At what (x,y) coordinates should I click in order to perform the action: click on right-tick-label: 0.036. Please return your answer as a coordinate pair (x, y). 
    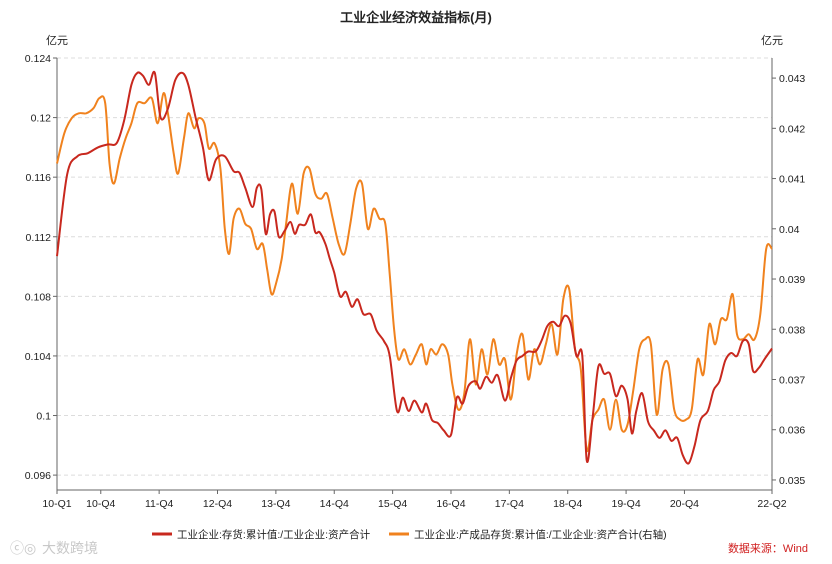
    Looking at the image, I should click on (792, 431).